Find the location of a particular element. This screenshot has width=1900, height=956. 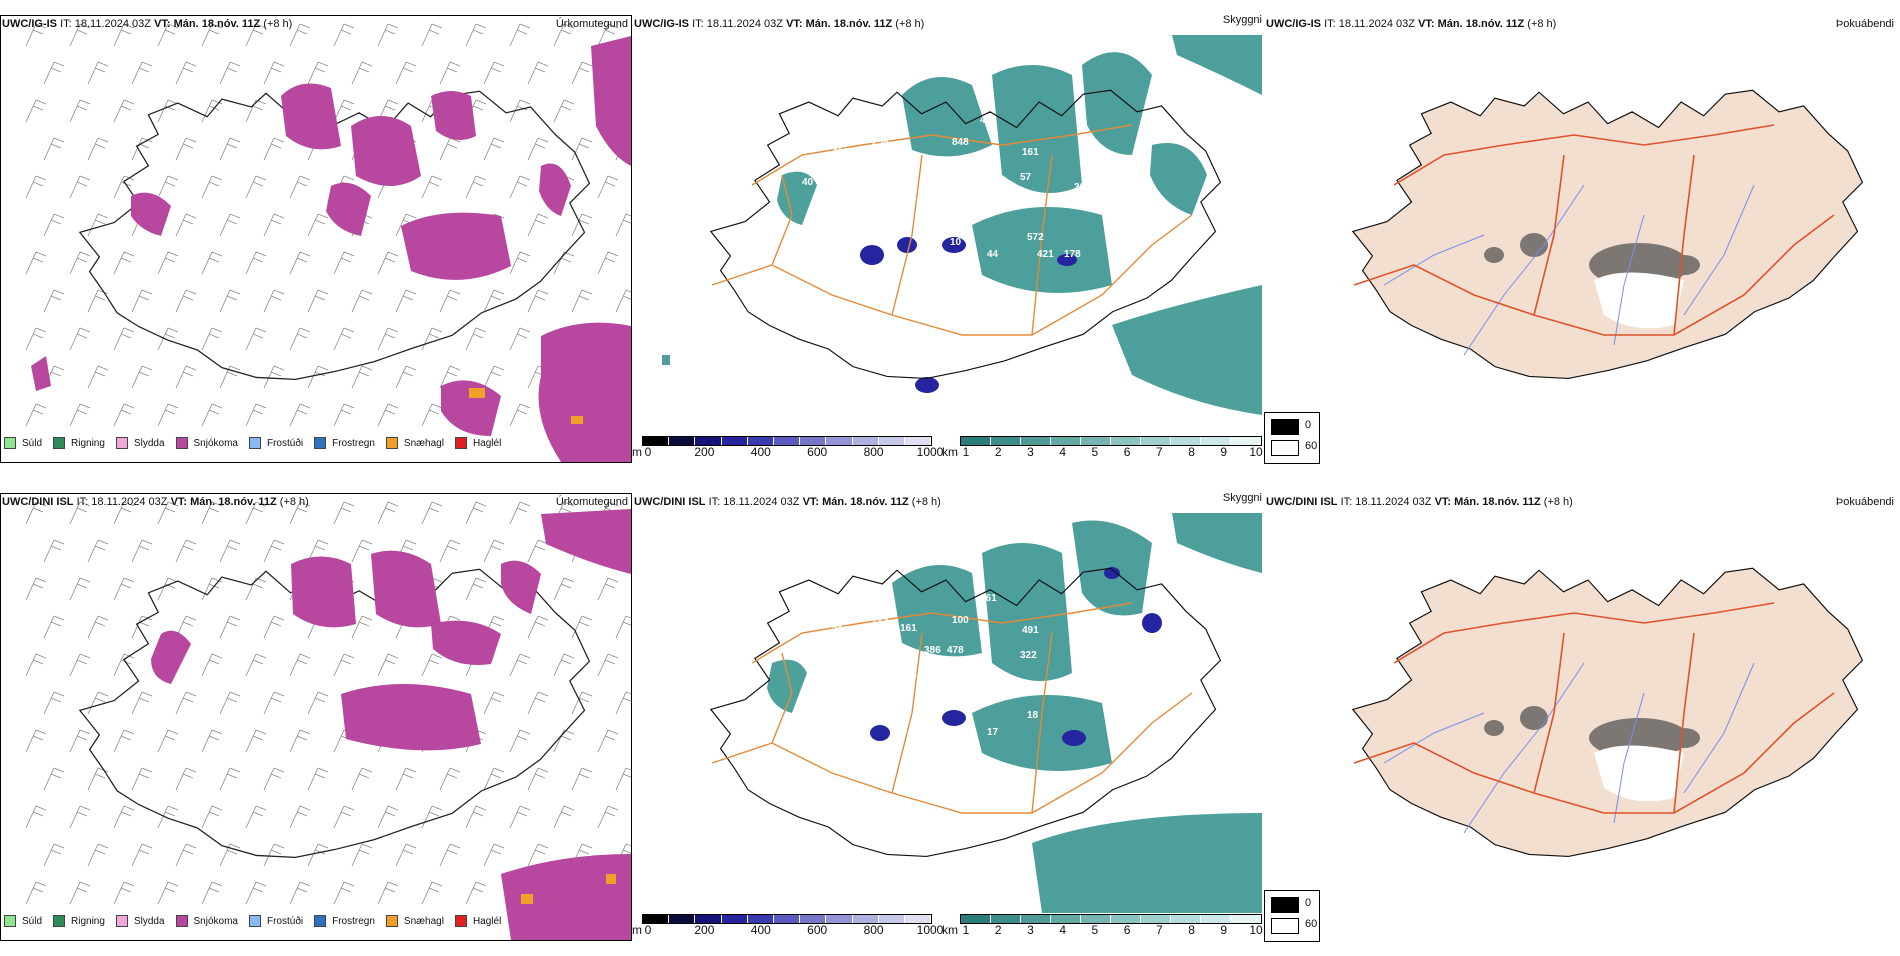

legend-item: Haglél is located at coordinates (477, 443).